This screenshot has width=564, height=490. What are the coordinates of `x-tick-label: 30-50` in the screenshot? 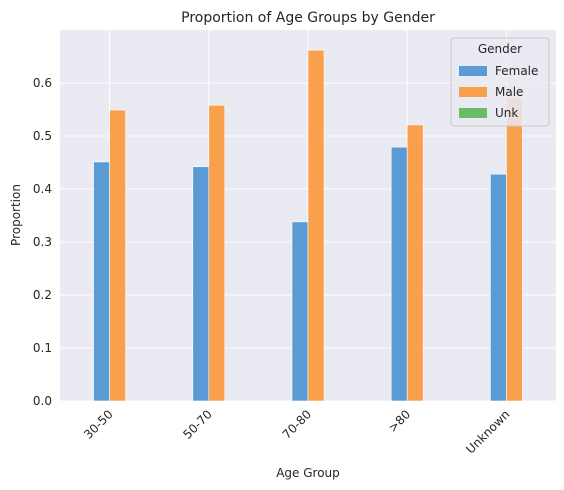 It's located at (98, 424).